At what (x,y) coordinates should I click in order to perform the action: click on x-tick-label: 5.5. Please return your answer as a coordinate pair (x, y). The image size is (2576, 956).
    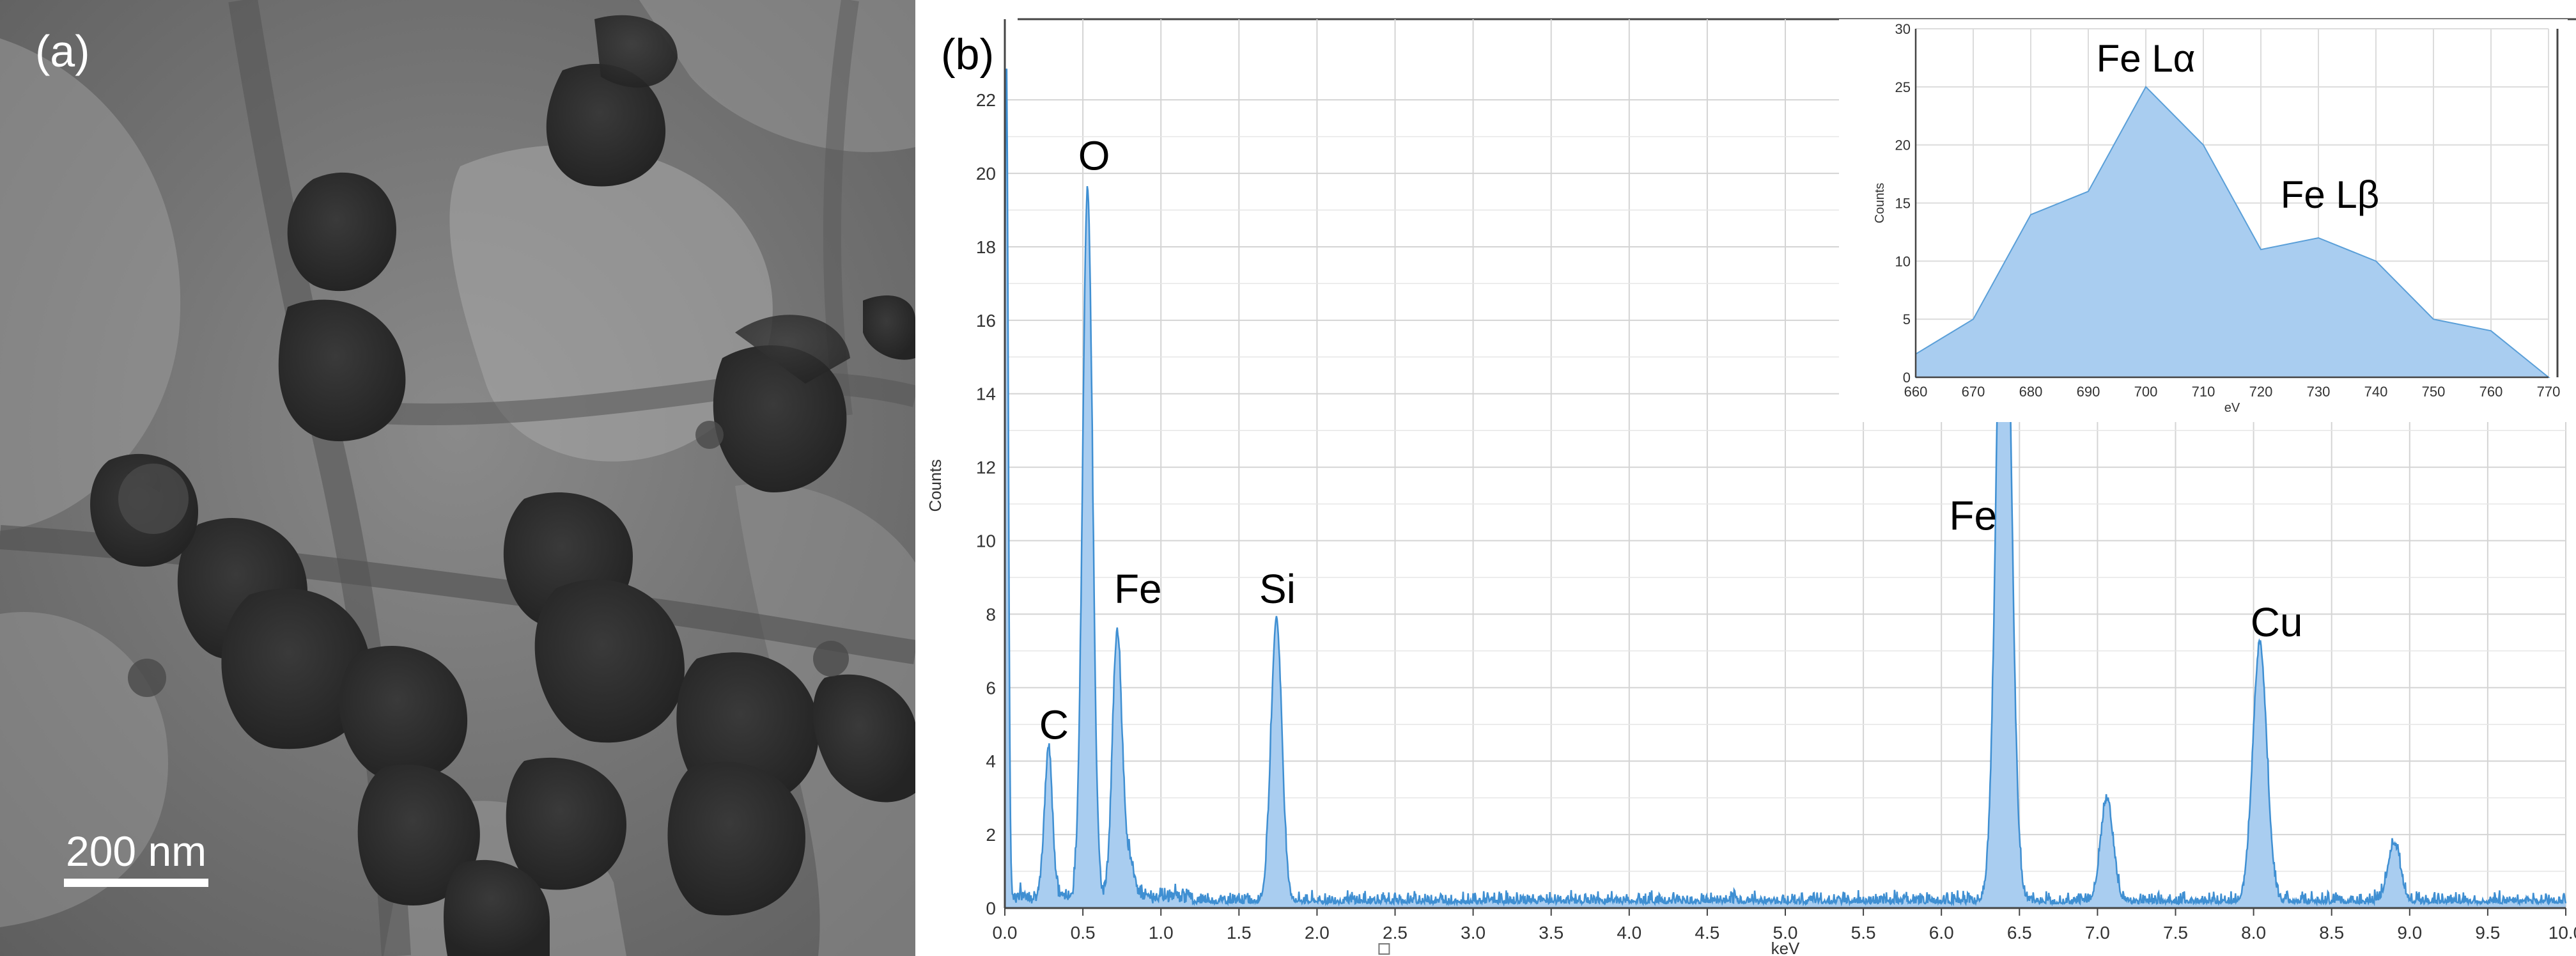
    Looking at the image, I should click on (1863, 933).